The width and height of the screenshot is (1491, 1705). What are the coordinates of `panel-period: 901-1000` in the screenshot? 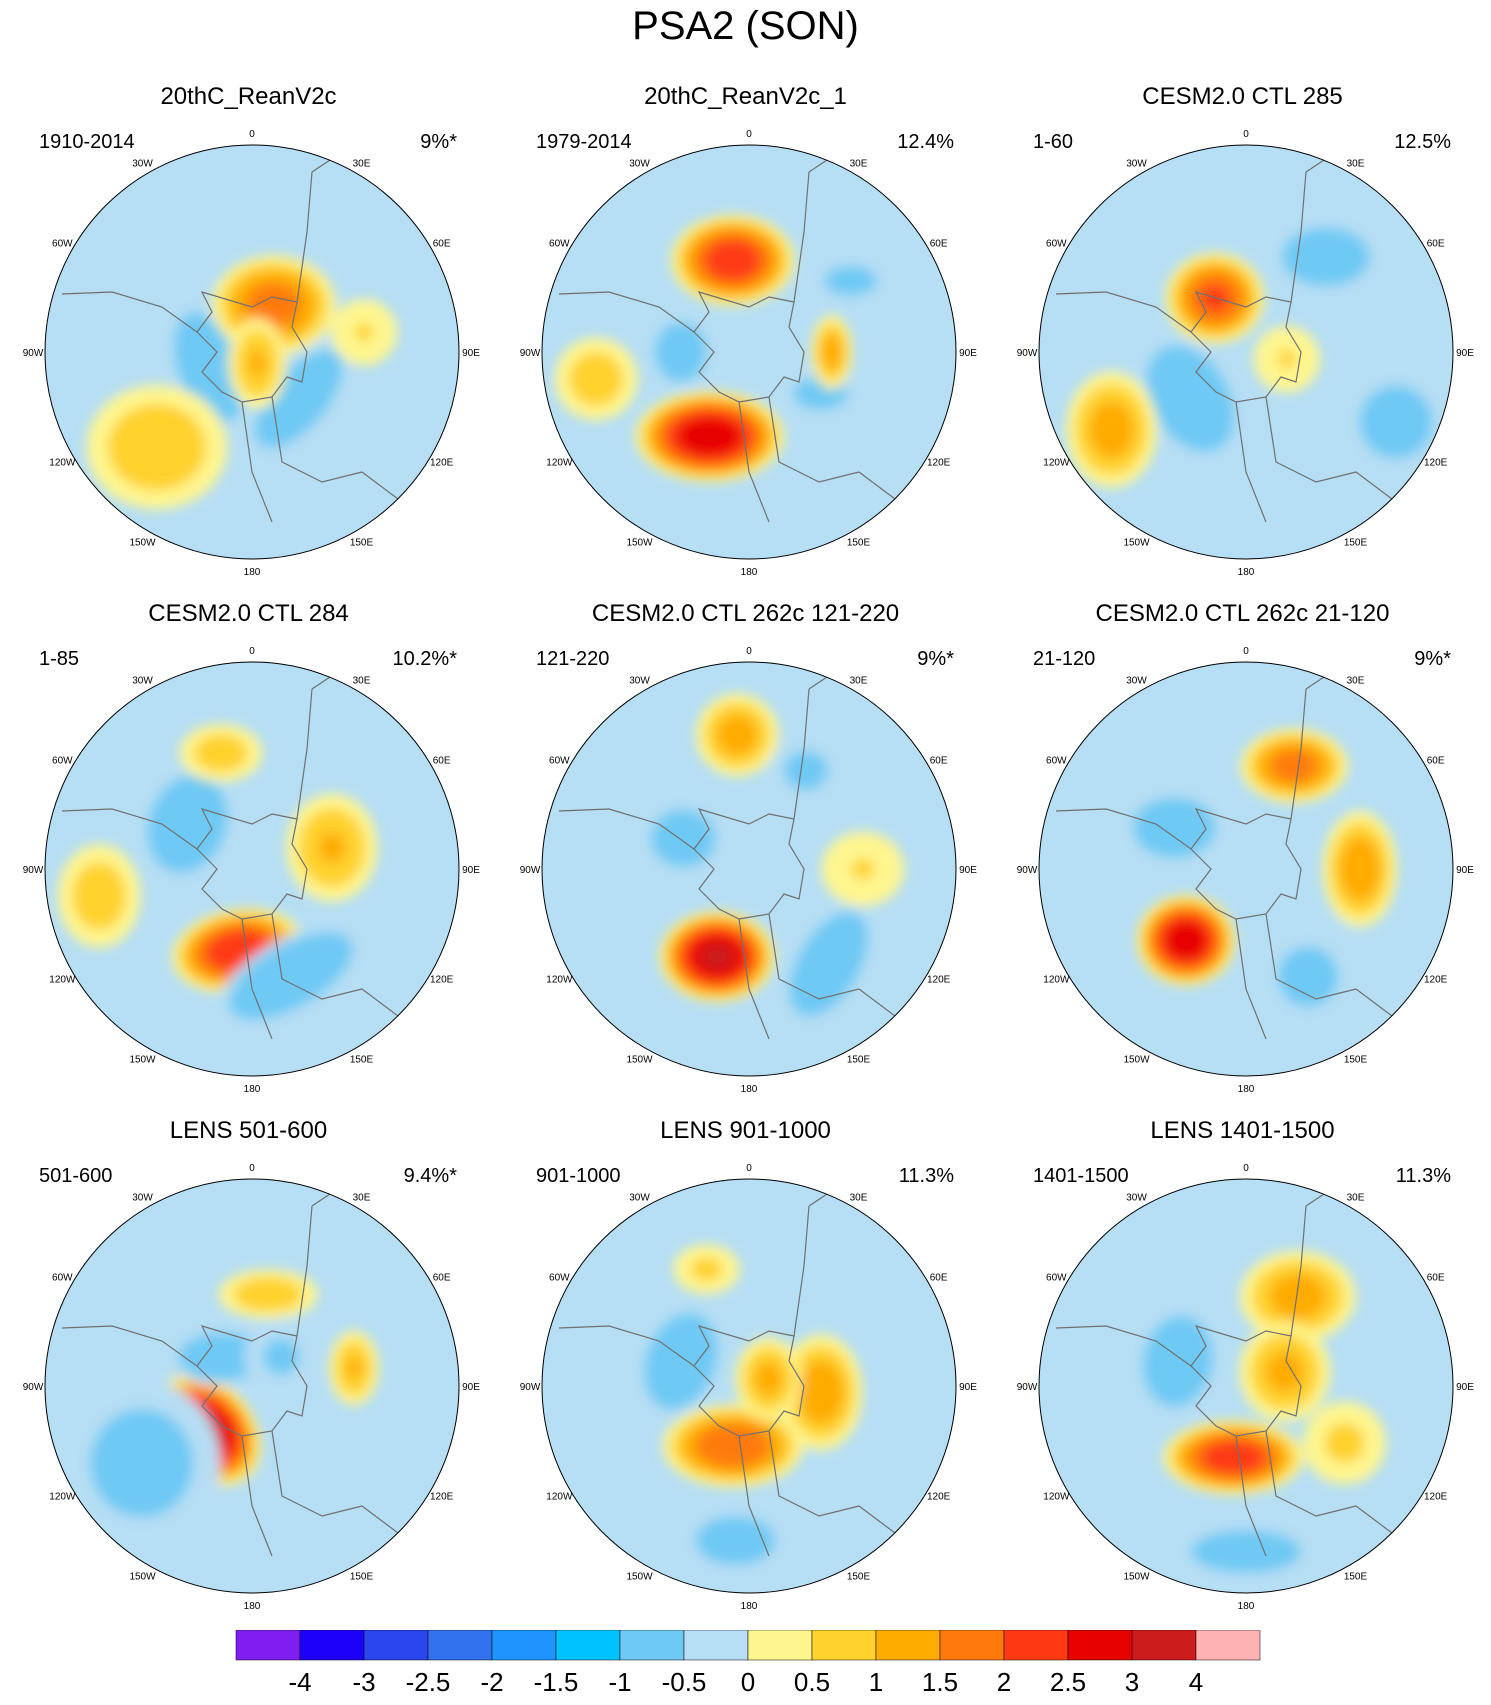 It's located at (578, 1176).